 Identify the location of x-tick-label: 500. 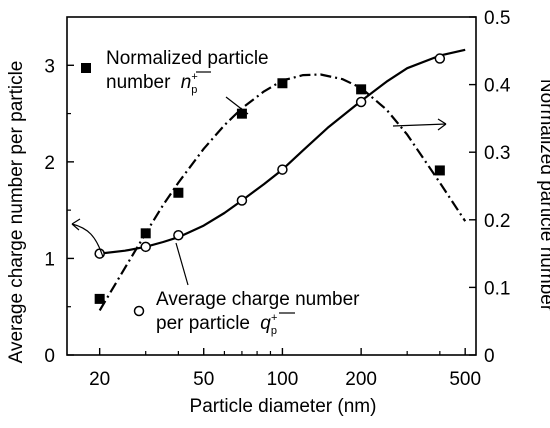
(465, 379).